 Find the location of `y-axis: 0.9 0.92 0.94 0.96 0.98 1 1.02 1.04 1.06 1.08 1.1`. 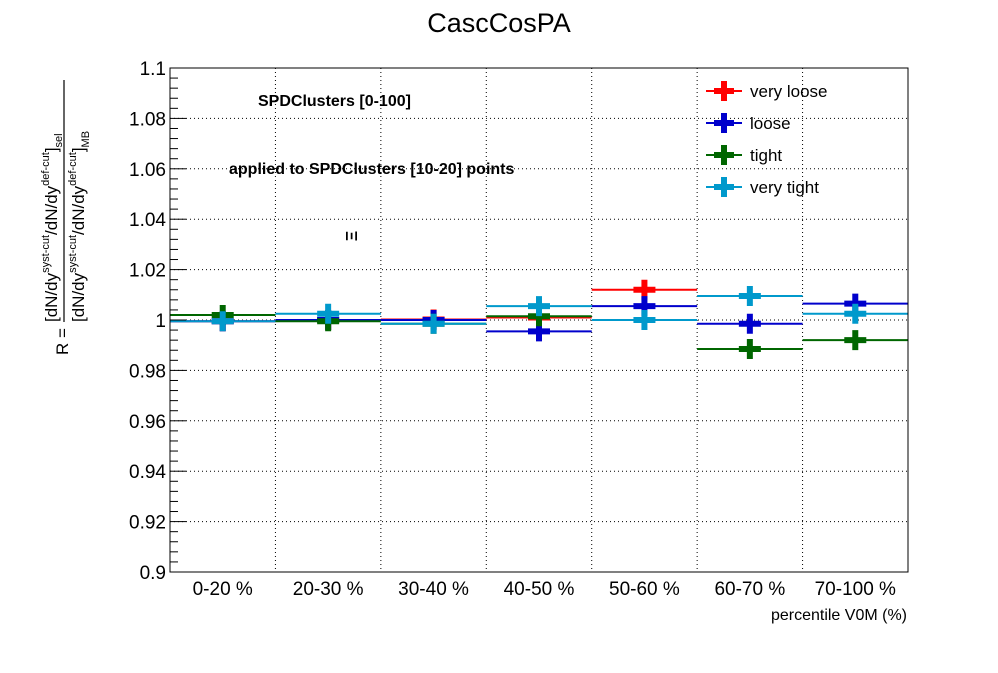

y-axis: 0.9 0.92 0.94 0.96 0.98 1 1.02 1.04 1.06 1.08 1.1 is located at coordinates (157, 321).